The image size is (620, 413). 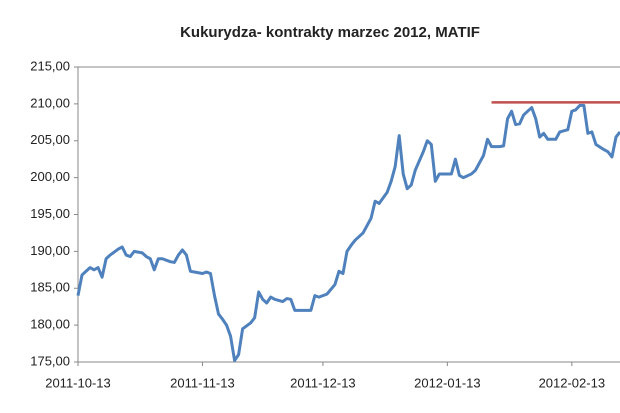 What do you see at coordinates (50, 213) in the screenshot?
I see `y-tick-label: 195,00` at bounding box center [50, 213].